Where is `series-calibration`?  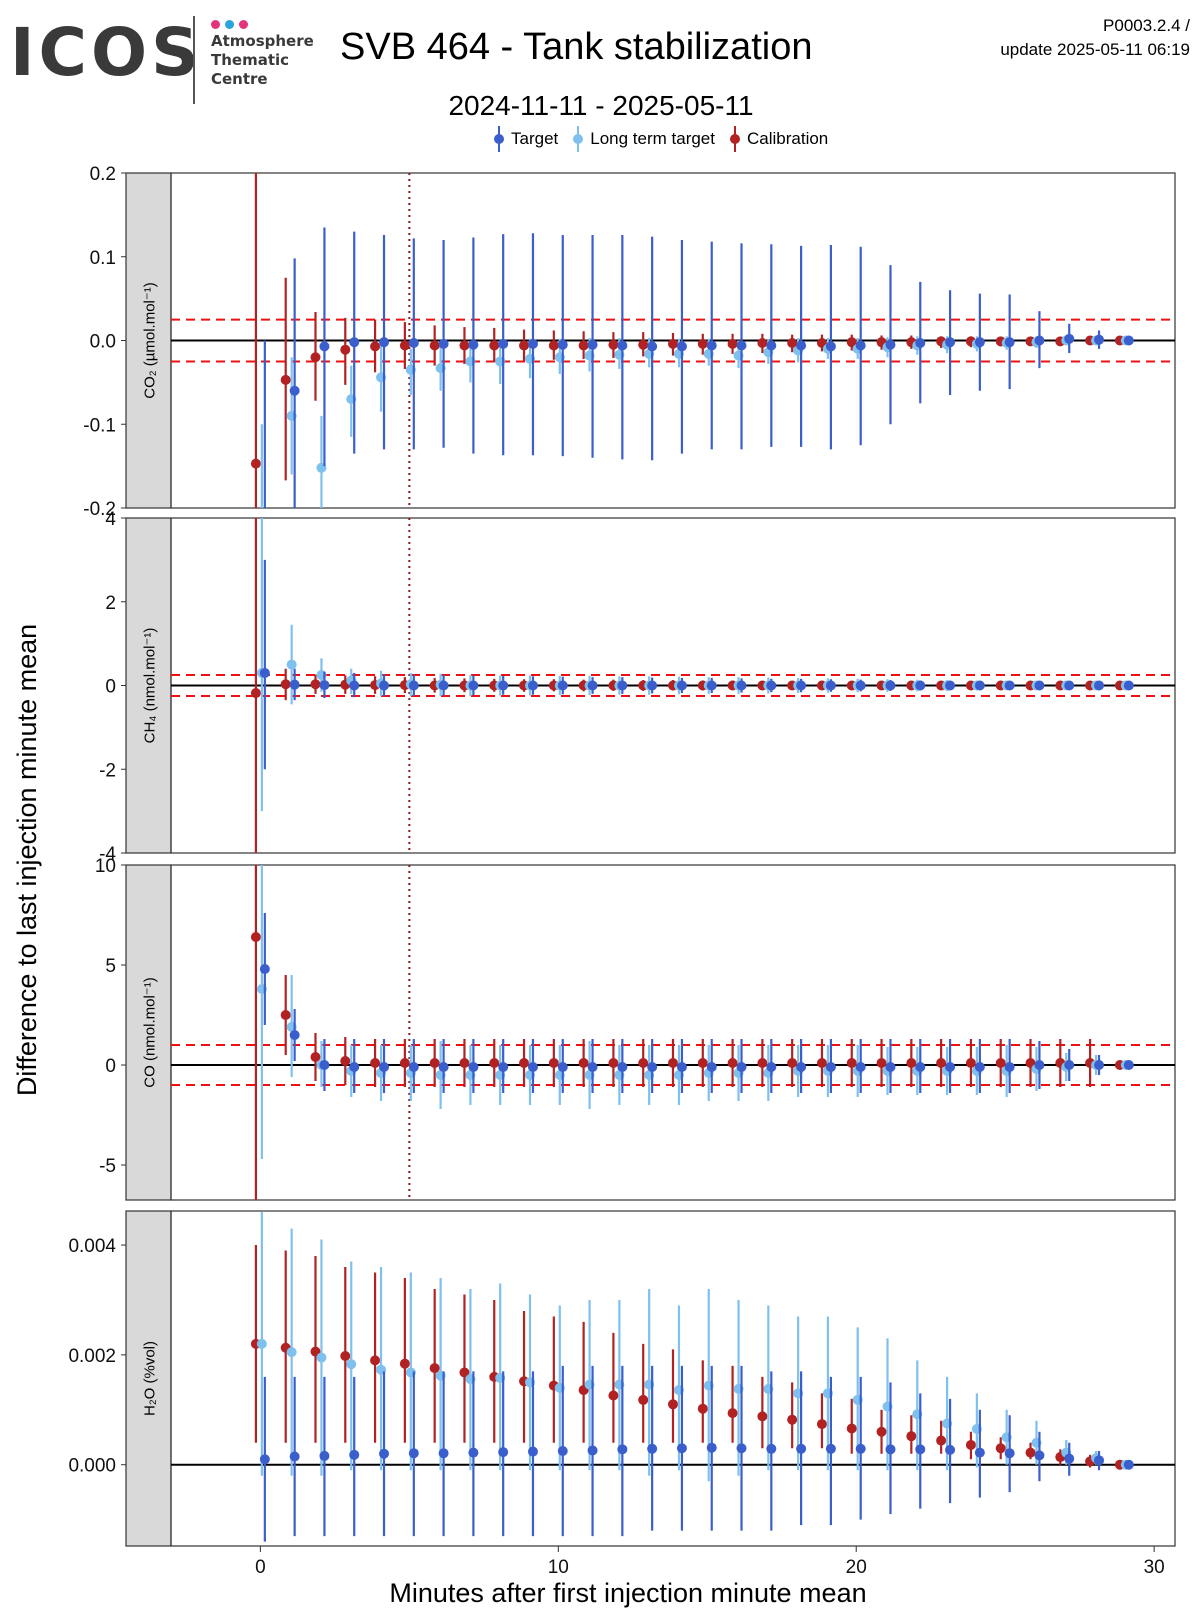 series-calibration is located at coordinates (687, 1357).